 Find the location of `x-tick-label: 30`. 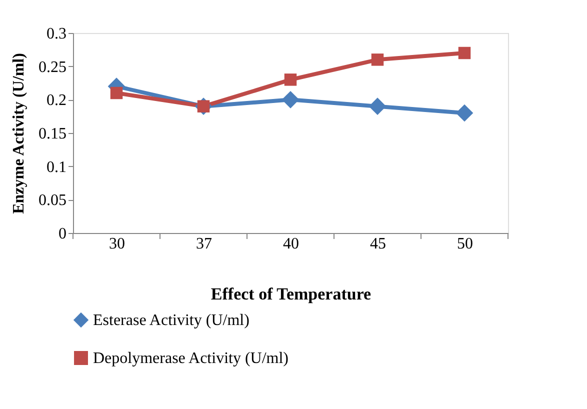

x-tick-label: 30 is located at coordinates (117, 244).